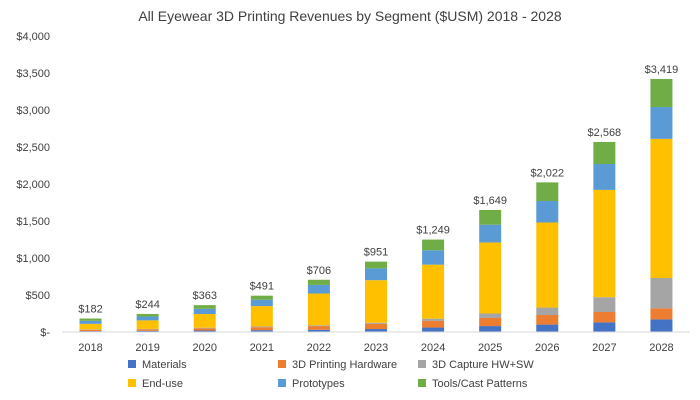 The image size is (700, 400). I want to click on x-tick-label: 2018, so click(90, 348).